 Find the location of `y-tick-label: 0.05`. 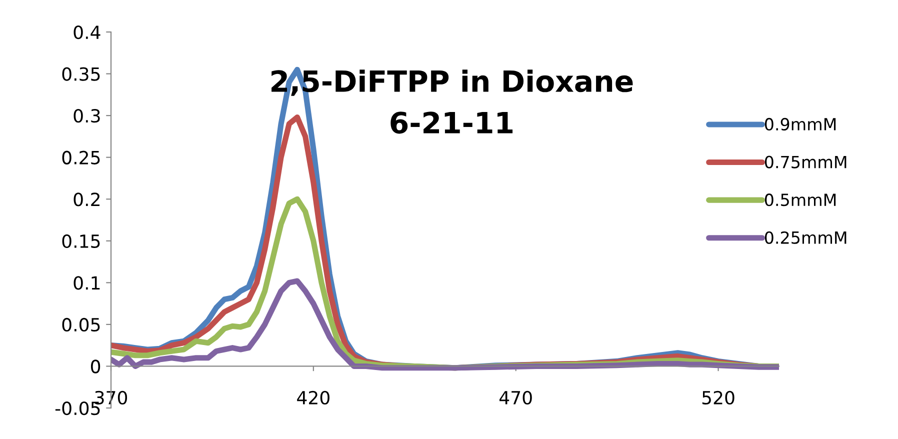

y-tick-label: 0.05 is located at coordinates (81, 325).